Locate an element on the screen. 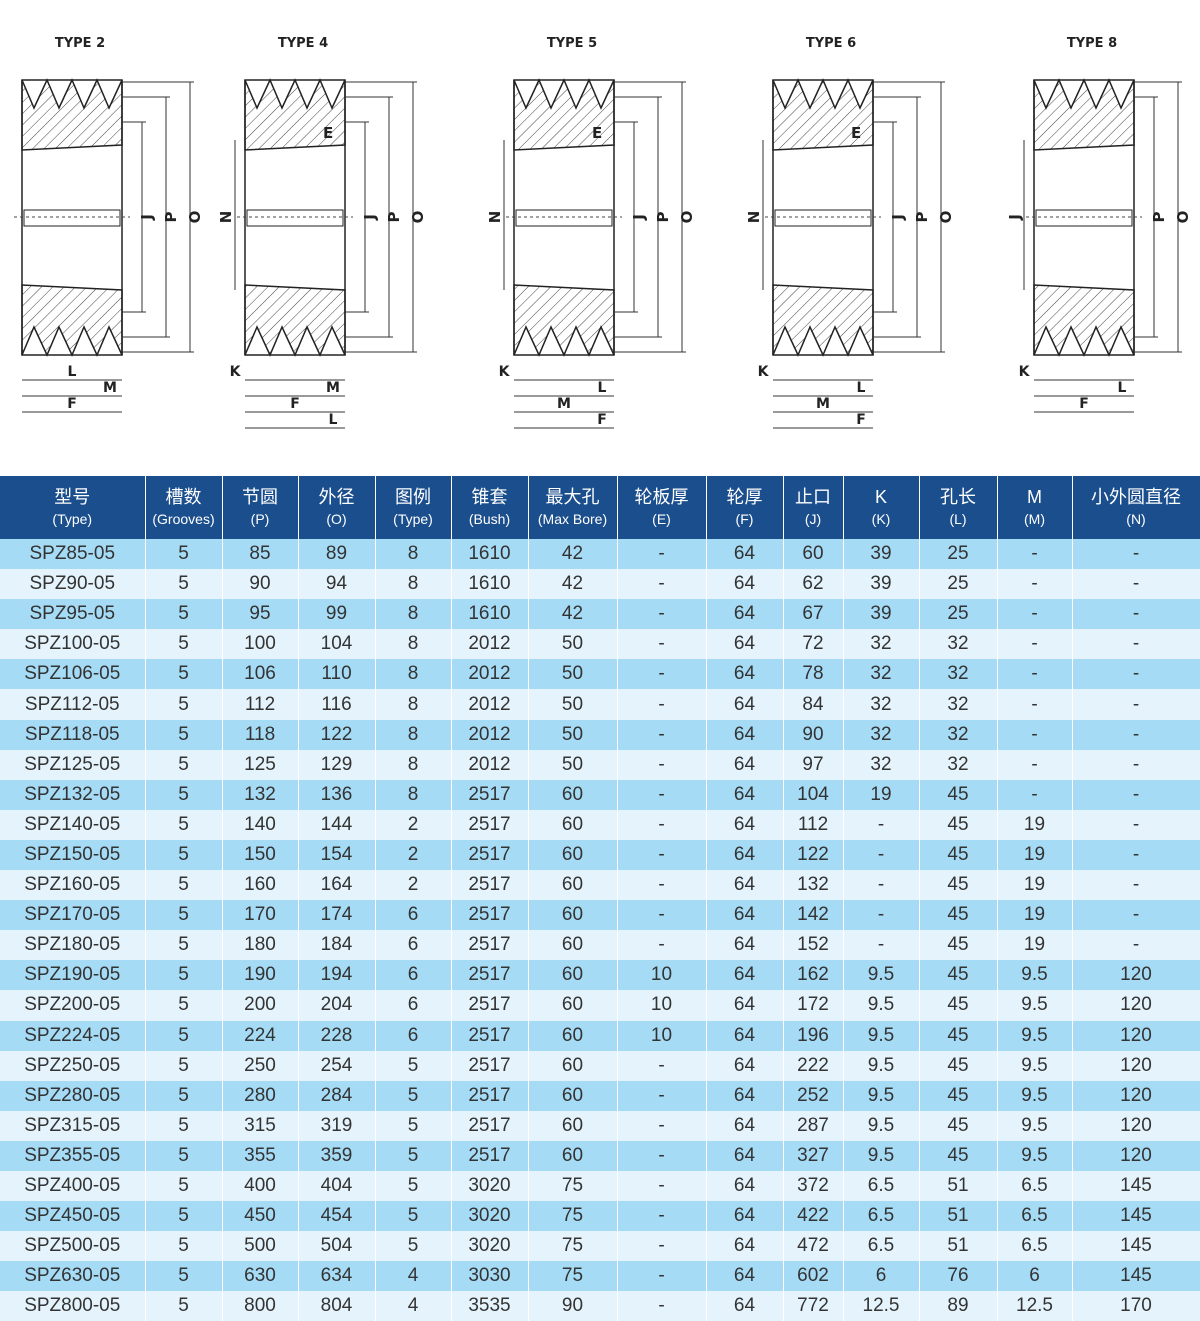  table-row: SPZ280-05 5 280 284 5 2517 60-64 252 9.5 45 9.5 120 is located at coordinates (600, 1095).